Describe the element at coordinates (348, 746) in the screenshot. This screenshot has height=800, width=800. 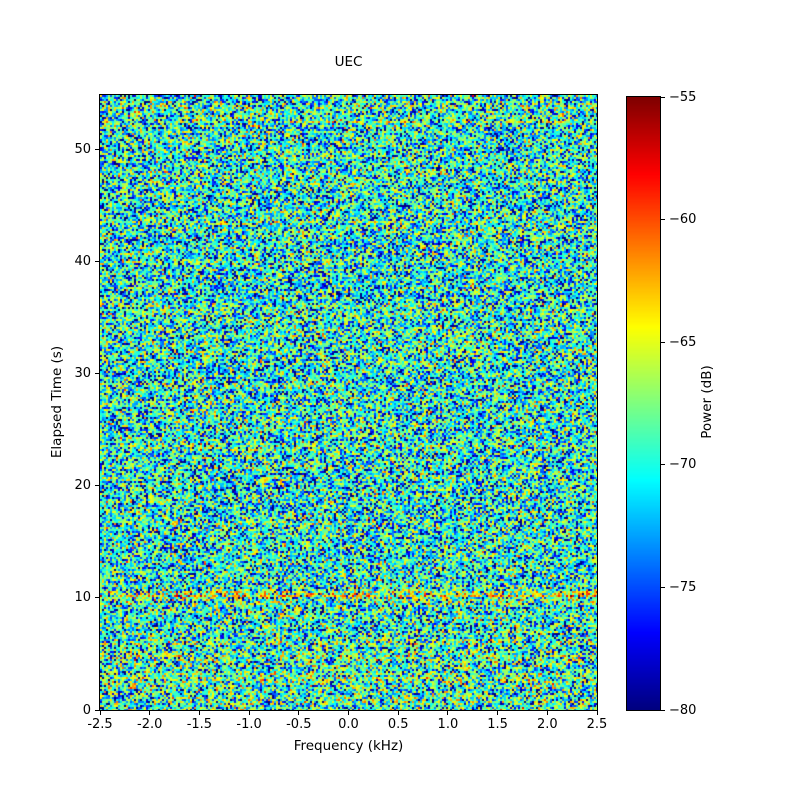
I see `x-axis-label: Frequency (kHz)` at that location.